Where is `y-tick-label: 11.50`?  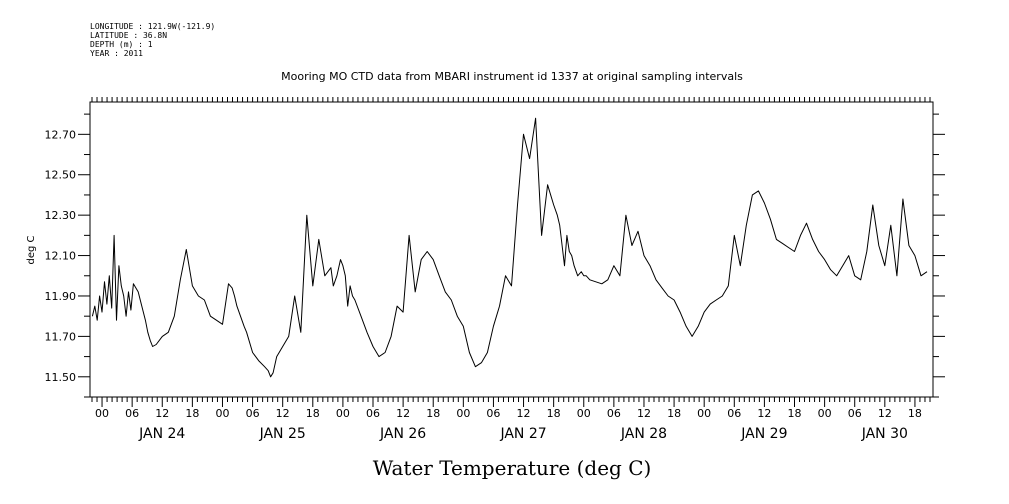 y-tick-label: 11.50 is located at coordinates (61, 377).